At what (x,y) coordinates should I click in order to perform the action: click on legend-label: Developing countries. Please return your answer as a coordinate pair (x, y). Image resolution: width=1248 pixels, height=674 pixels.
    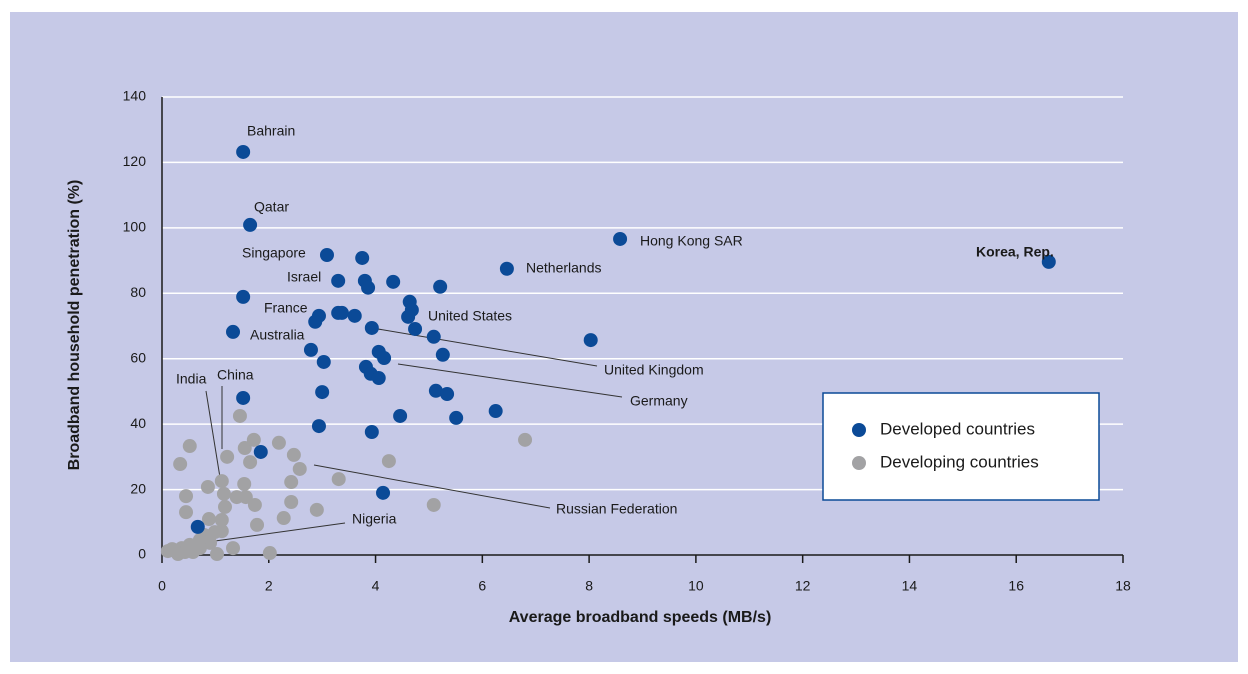
    Looking at the image, I should click on (959, 461).